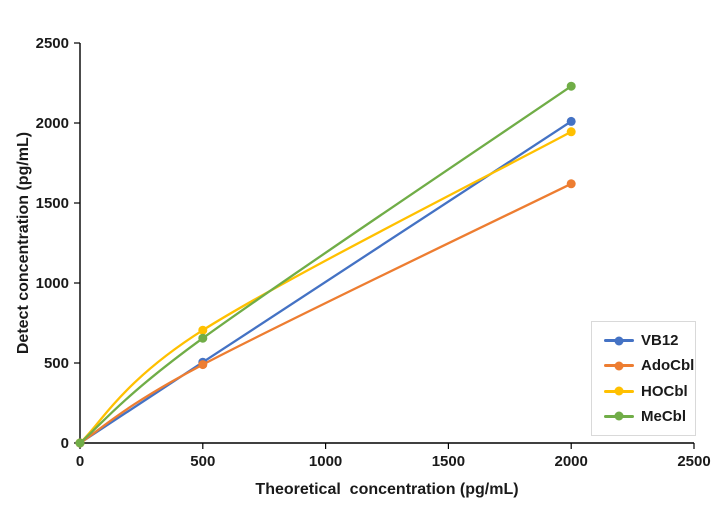 This screenshot has width=721, height=517. I want to click on y-tick-label: 500, so click(56, 363).